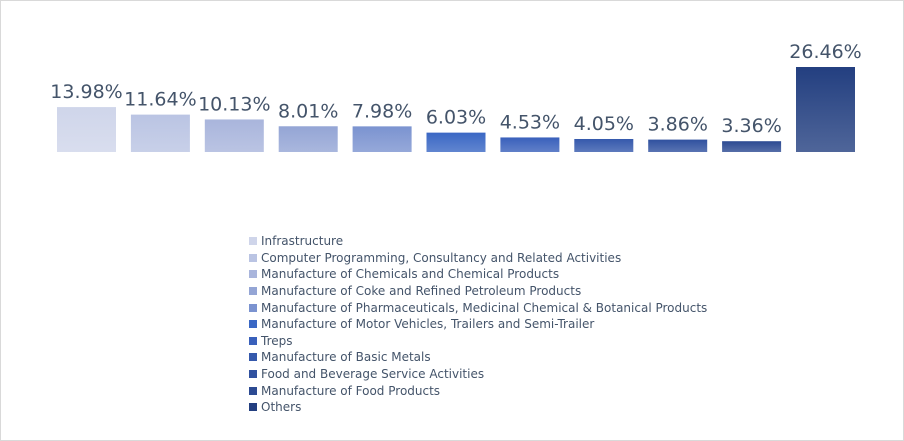  I want to click on data-label: 4.05%, so click(604, 124).